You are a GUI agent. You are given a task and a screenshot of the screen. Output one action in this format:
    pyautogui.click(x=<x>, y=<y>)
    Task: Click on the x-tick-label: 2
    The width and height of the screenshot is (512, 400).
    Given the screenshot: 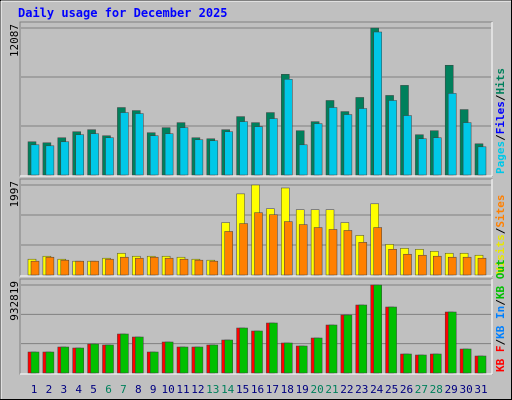 What is the action you would take?
    pyautogui.click(x=49, y=389)
    